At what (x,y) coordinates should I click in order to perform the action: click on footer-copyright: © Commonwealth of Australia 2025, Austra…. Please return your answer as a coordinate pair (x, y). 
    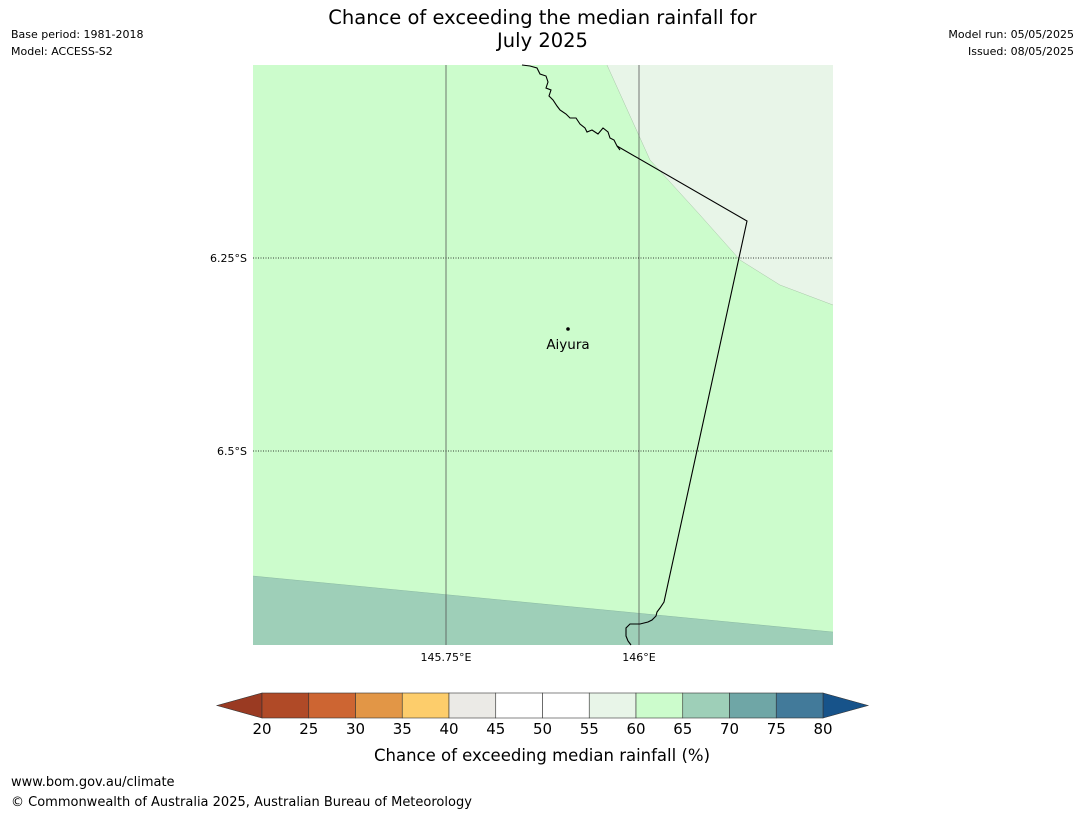
    Looking at the image, I should click on (241, 802).